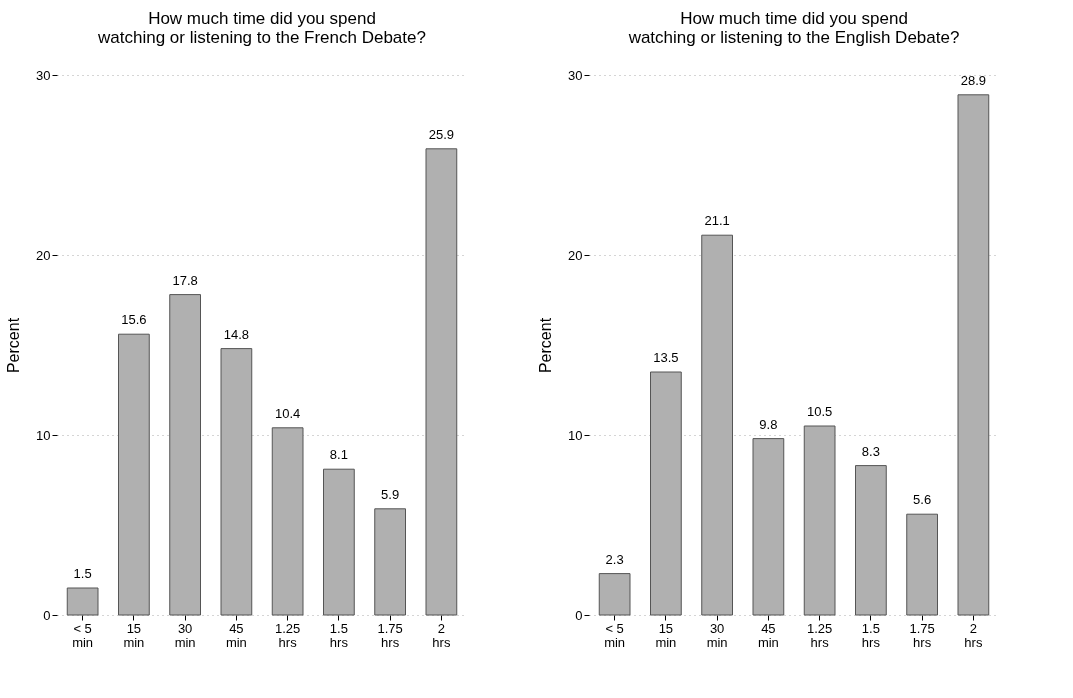 This screenshot has width=1073, height=698. What do you see at coordinates (441, 134) in the screenshot?
I see `data-label: 25.9` at bounding box center [441, 134].